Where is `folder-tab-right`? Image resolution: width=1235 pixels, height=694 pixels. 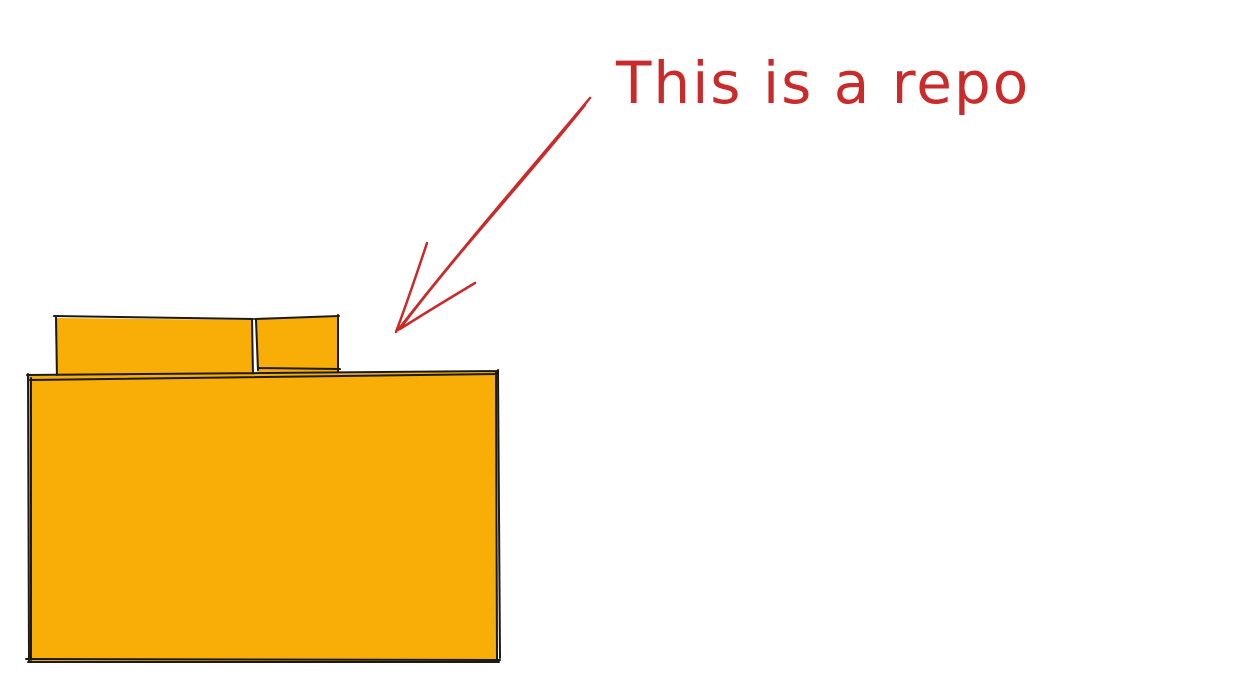 folder-tab-right is located at coordinates (297, 344).